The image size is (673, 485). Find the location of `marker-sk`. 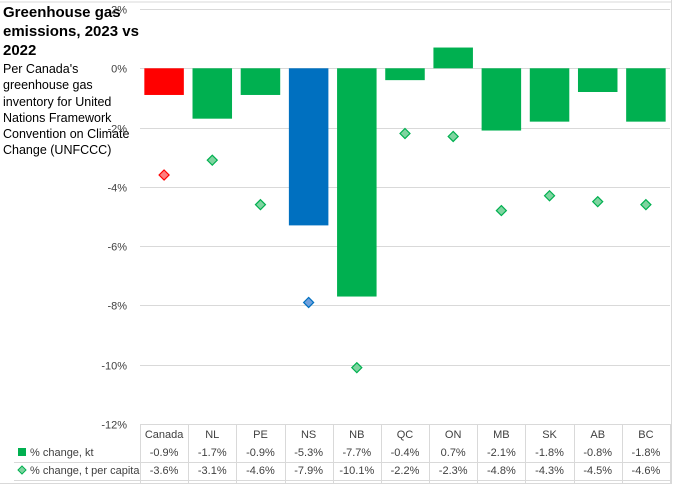

marker-sk is located at coordinates (549, 195).